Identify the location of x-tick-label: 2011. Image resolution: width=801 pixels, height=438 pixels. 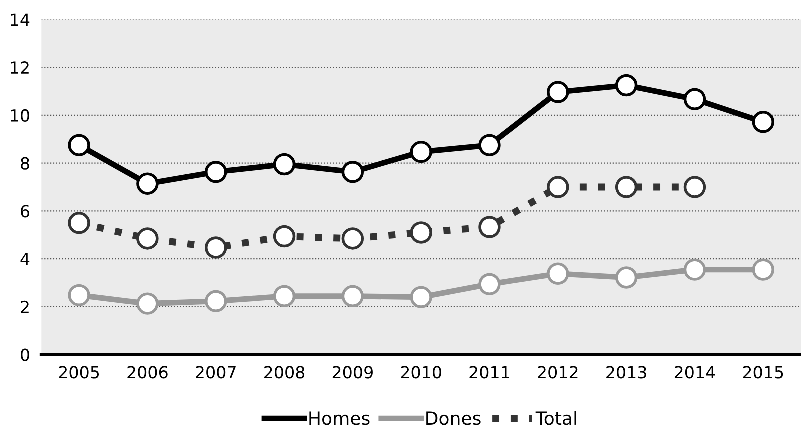
(490, 372).